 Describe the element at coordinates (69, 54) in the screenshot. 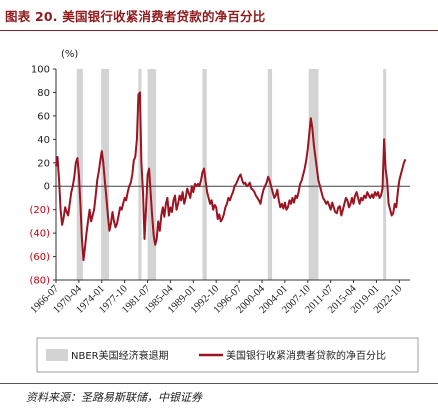

I see `y-unit-label: (%)` at that location.